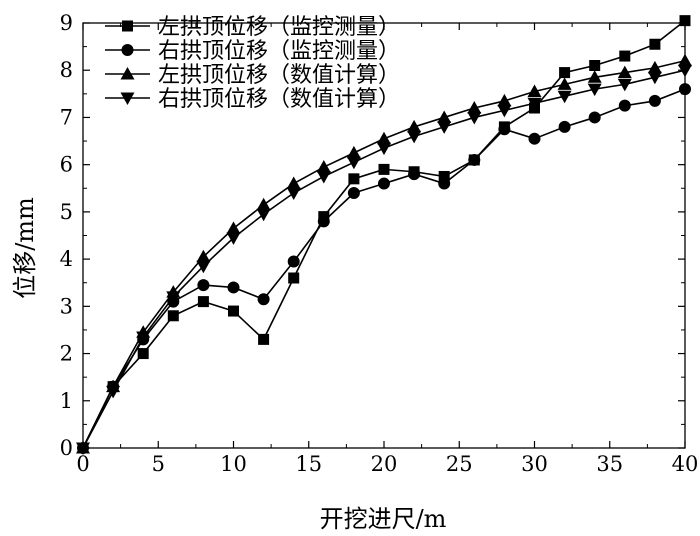 This screenshot has width=700, height=536. I want to click on x-tick-label: 25, so click(459, 464).